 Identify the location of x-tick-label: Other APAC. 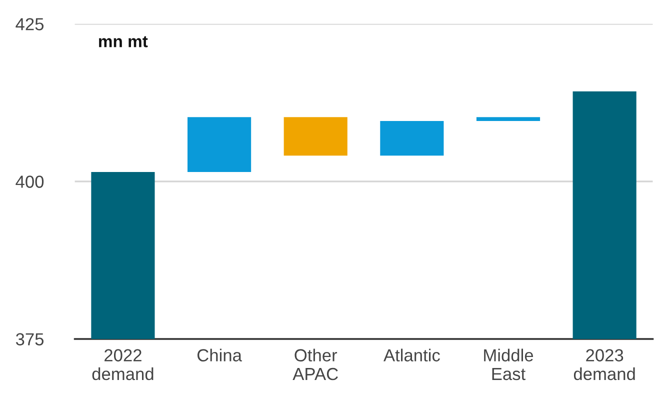
(315, 364).